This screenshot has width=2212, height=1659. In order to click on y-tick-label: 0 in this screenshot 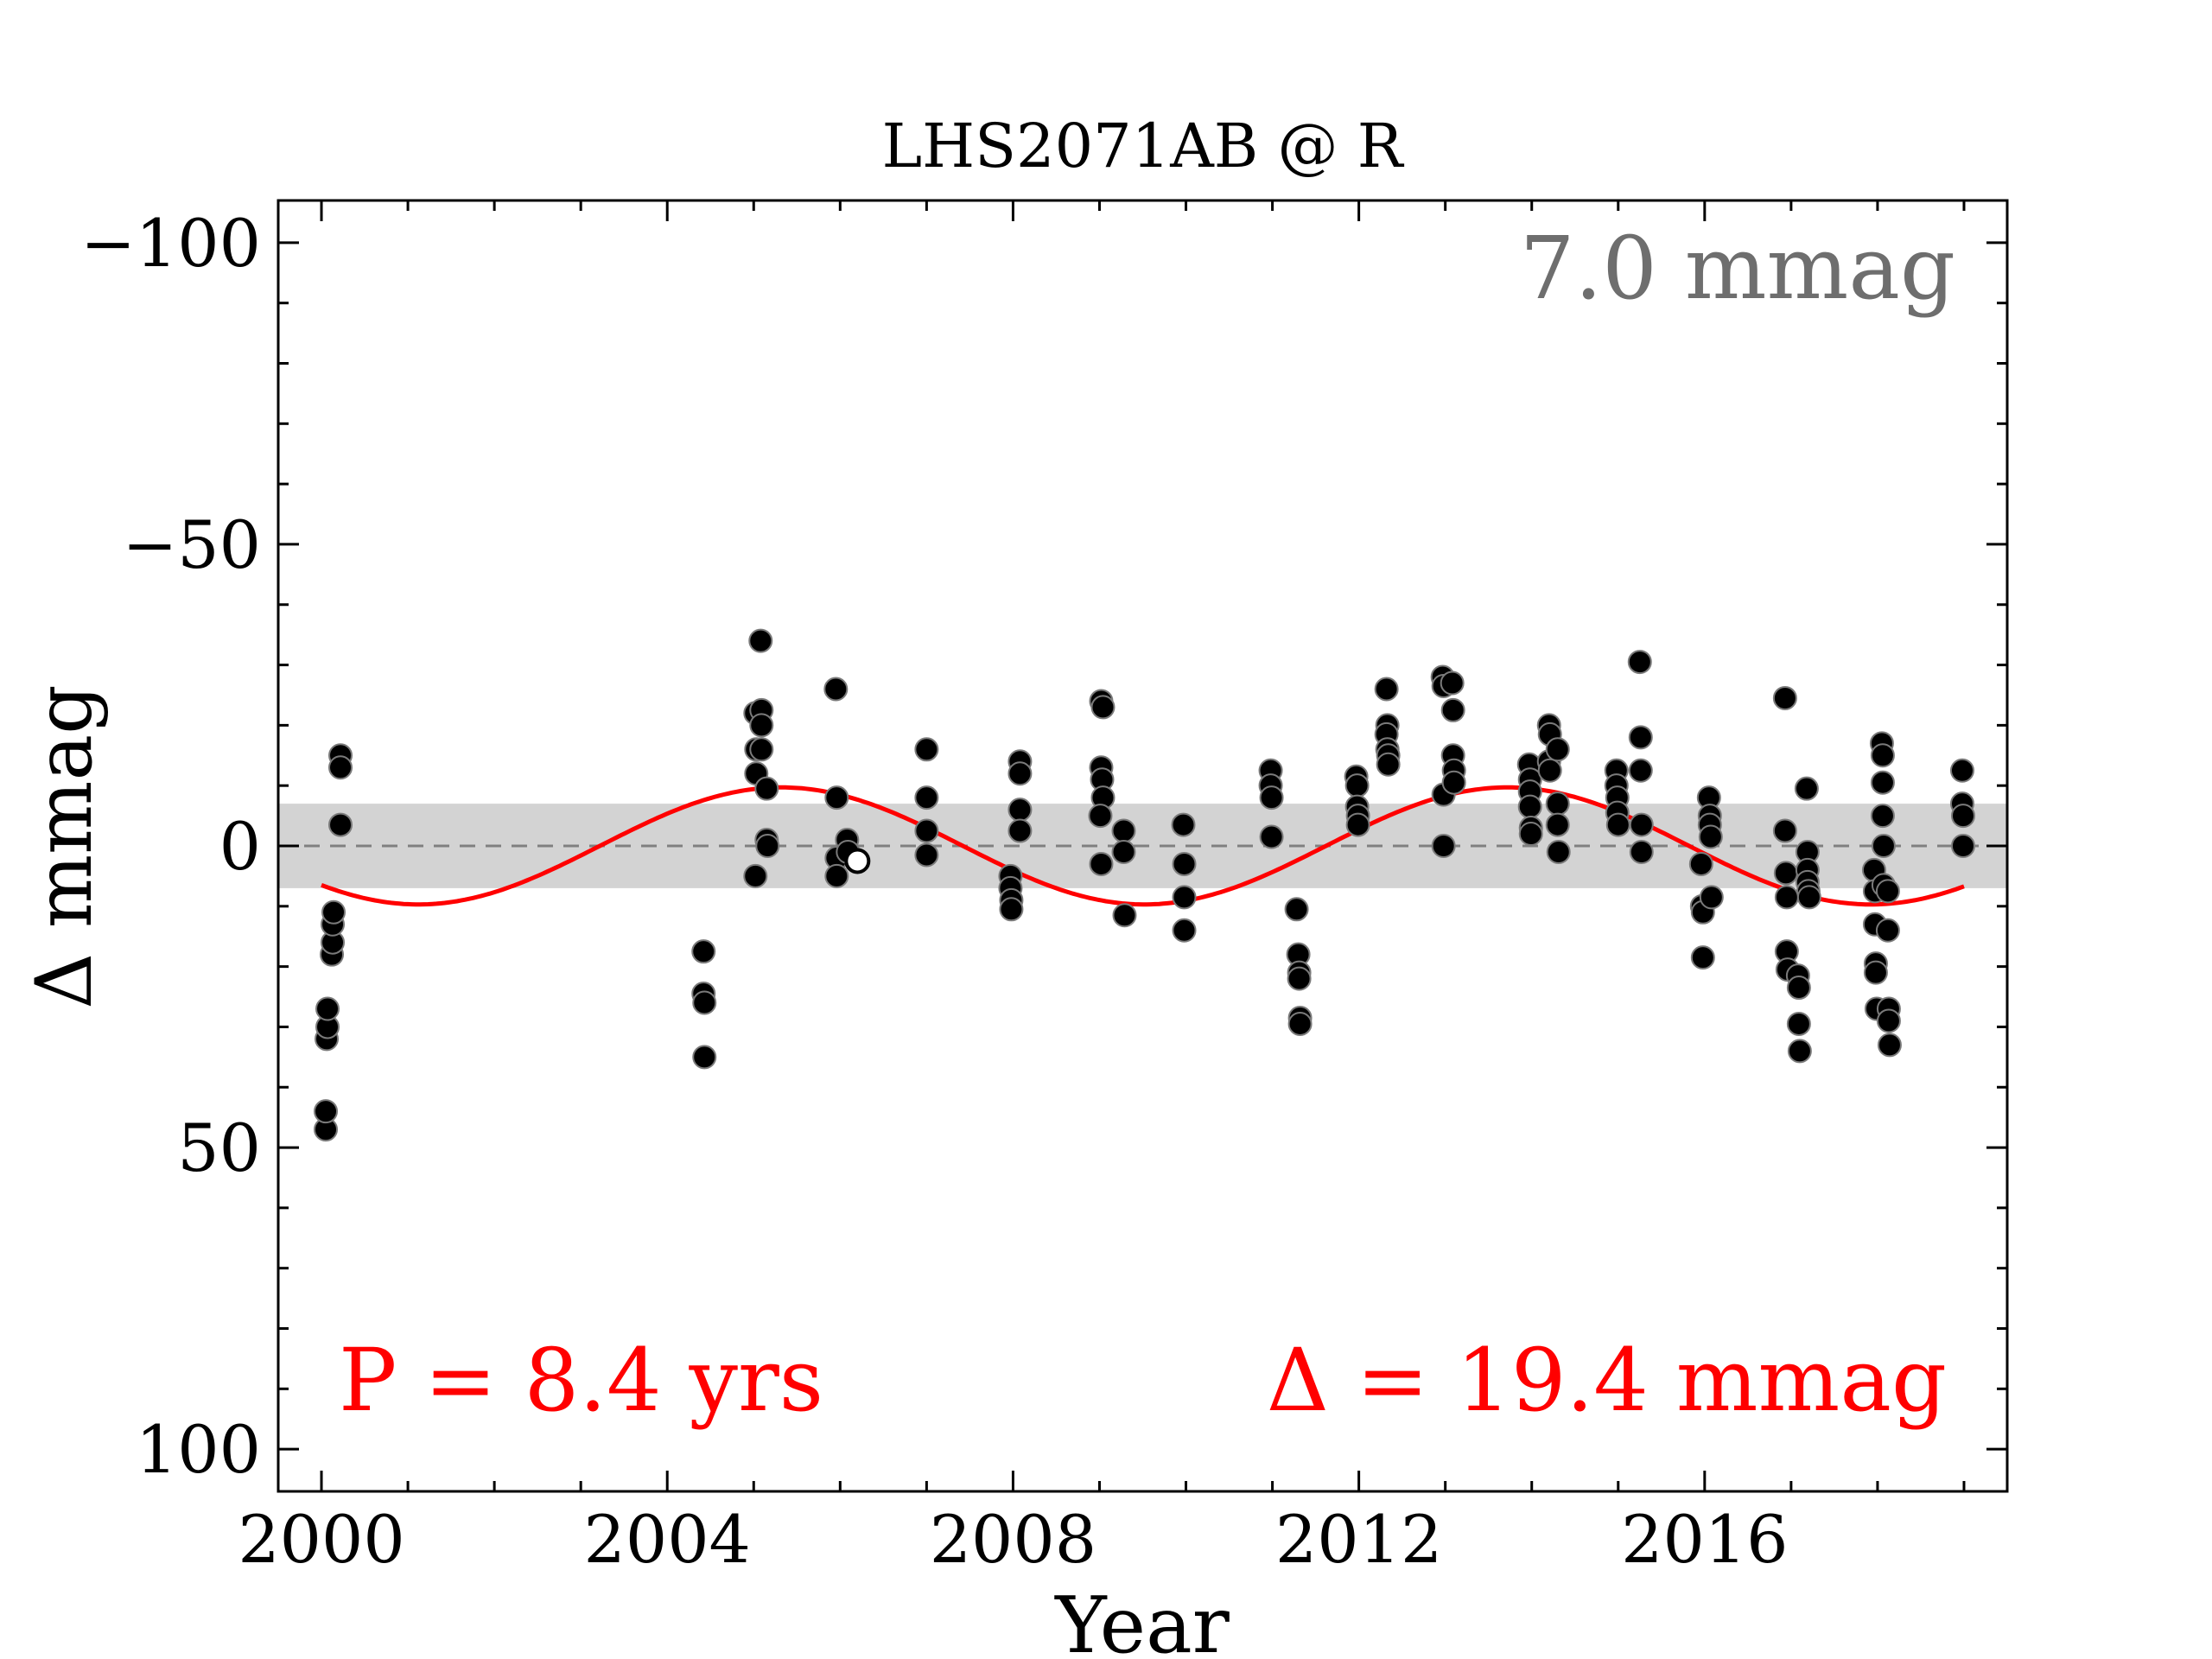, I will do `click(240, 846)`.